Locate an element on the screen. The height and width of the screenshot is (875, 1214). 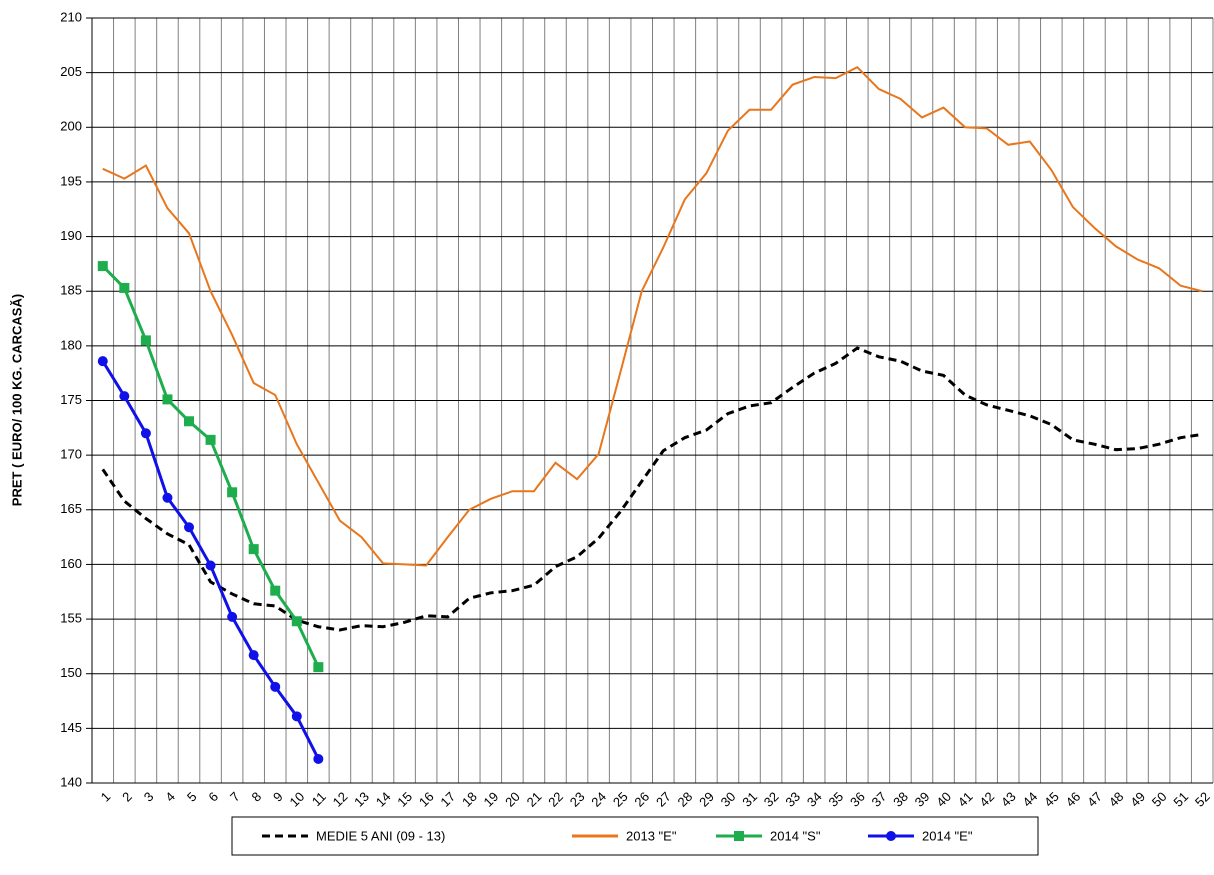
y-tick-label: 150 is located at coordinates (71, 672).